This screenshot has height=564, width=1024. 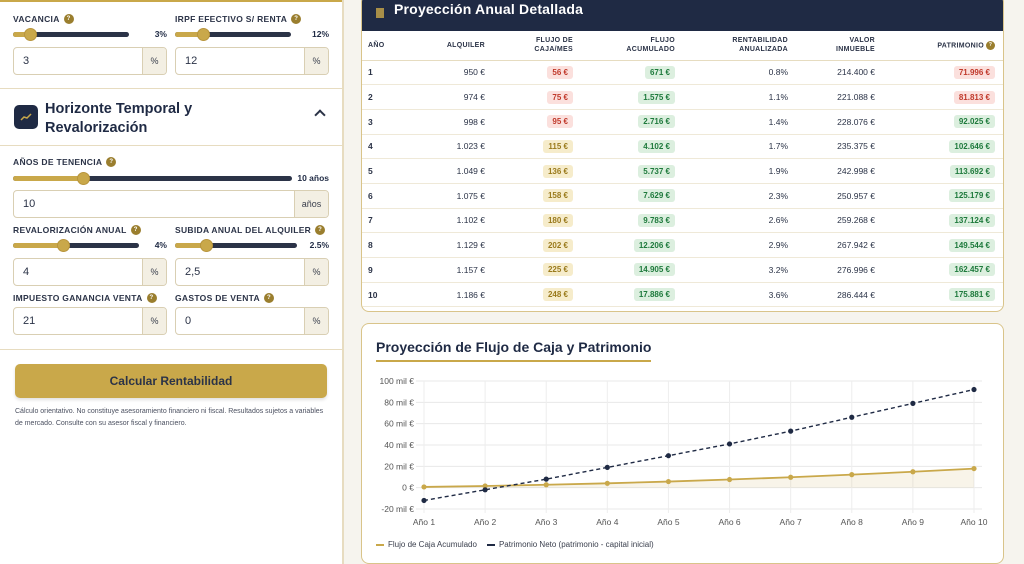 What do you see at coordinates (833, 73) in the screenshot?
I see `cell-property-value: 214.400 €` at bounding box center [833, 73].